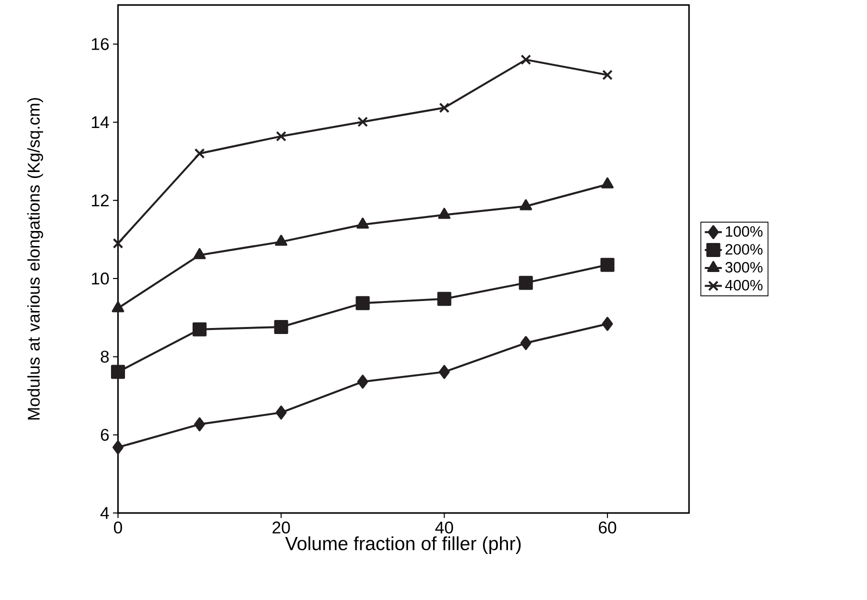  I want to click on legend-label: 300%, so click(743, 267).